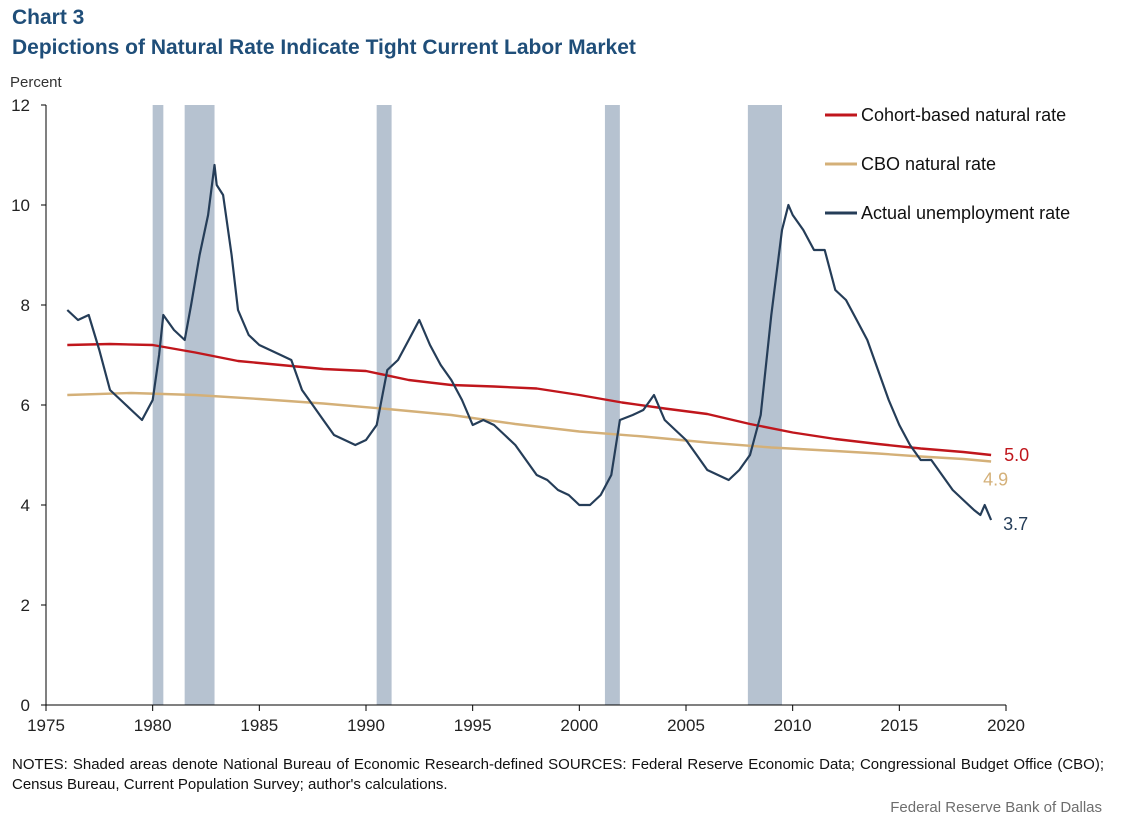  Describe the element at coordinates (686, 725) in the screenshot. I see `x-tick-label-6: 2005` at that location.